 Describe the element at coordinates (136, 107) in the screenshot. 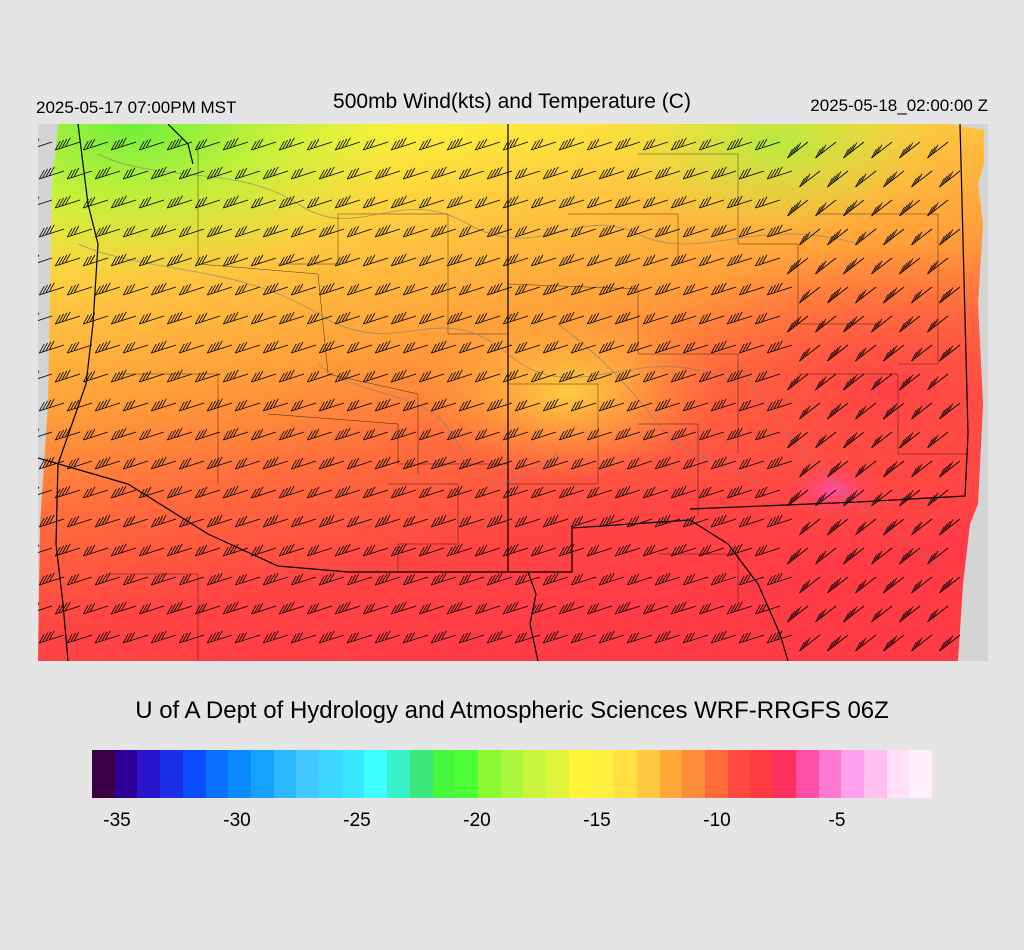

I see `valid-time-local: 2025-05-17 07:00PM MST` at that location.